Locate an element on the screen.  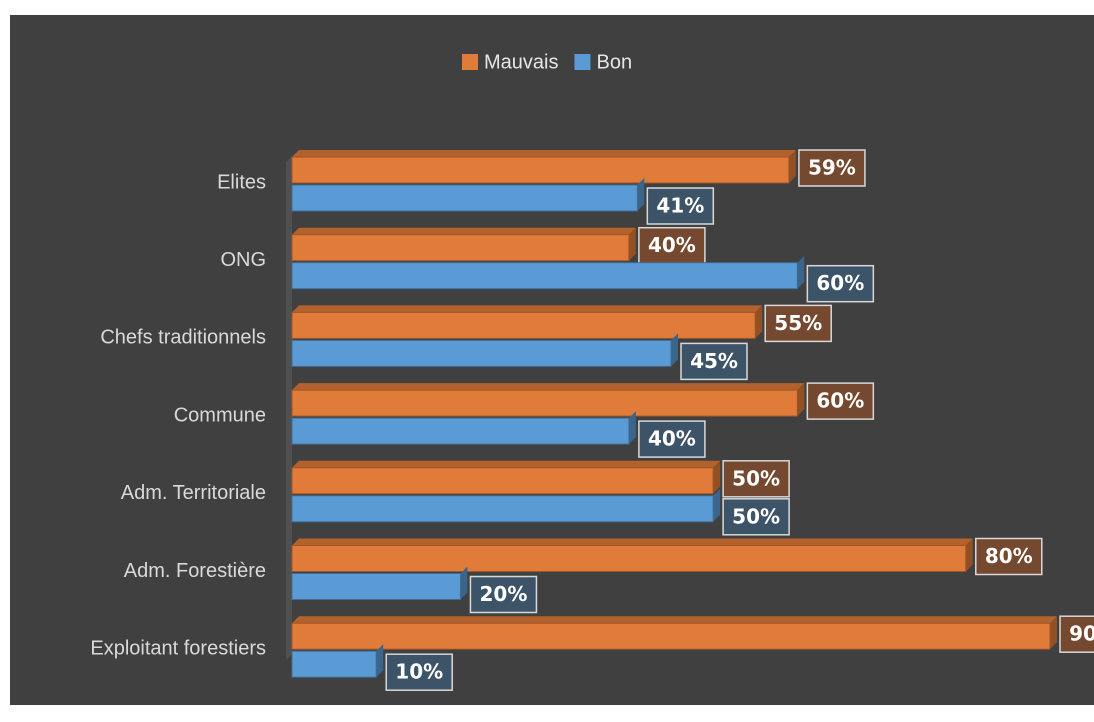
category-label: Commune is located at coordinates (220, 415).